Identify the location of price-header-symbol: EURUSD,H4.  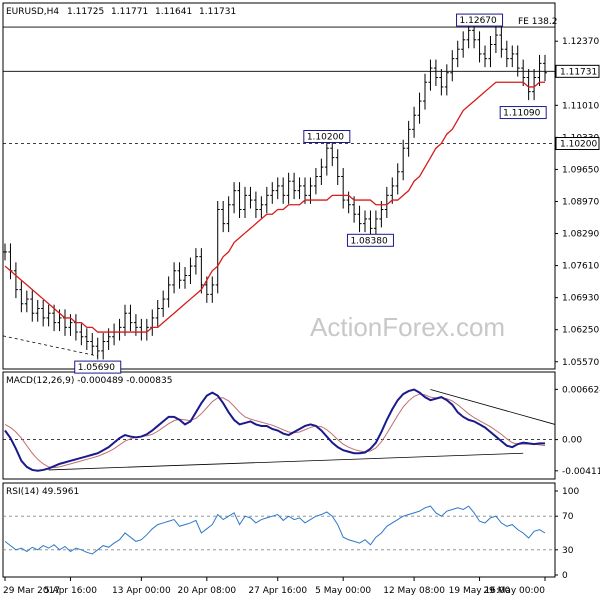
(32, 12).